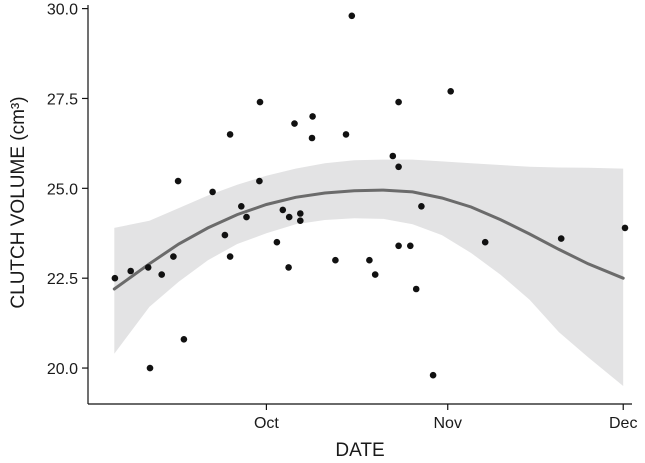 This screenshot has width=645, height=463. What do you see at coordinates (62, 99) in the screenshot?
I see `y-tick-label-27.5: 27.5` at bounding box center [62, 99].